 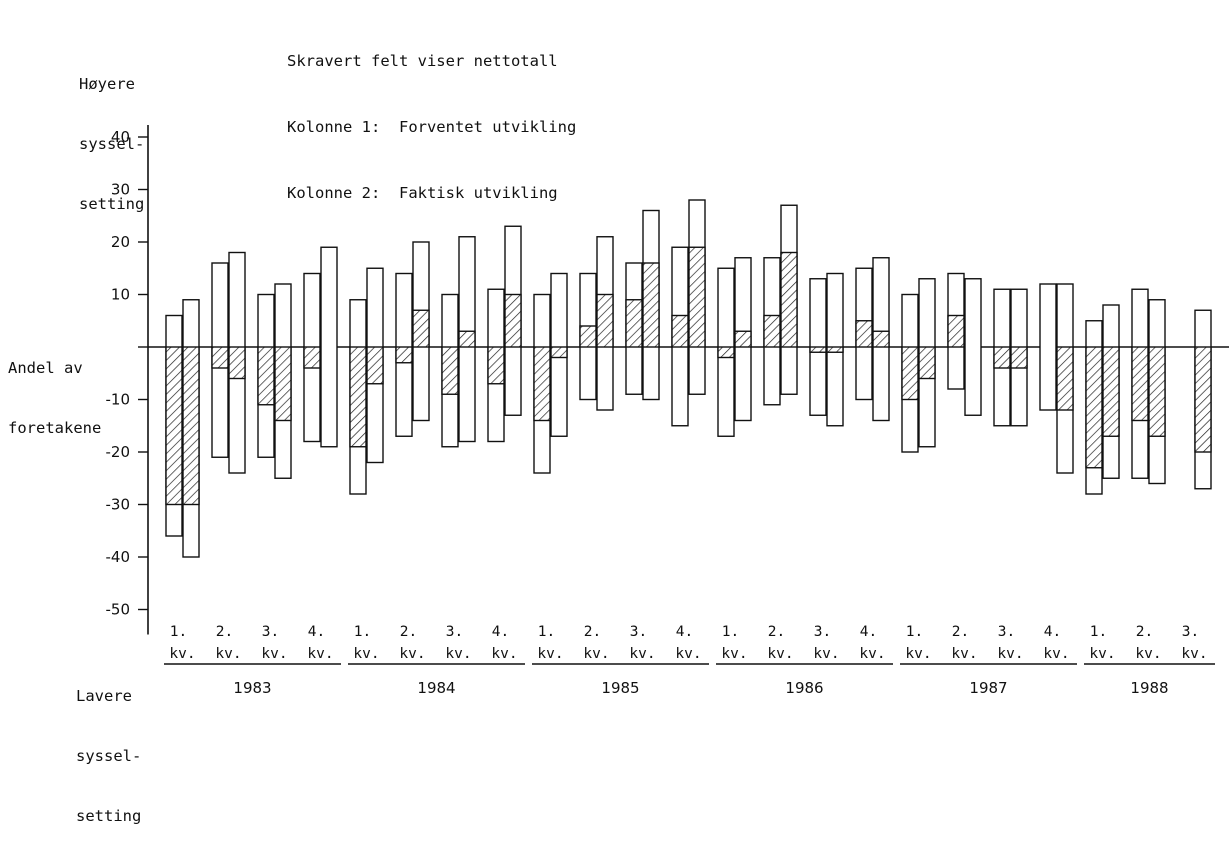 What do you see at coordinates (54, 388) in the screenshot?
I see `y-label-middle: Andel av foretakene` at bounding box center [54, 388].